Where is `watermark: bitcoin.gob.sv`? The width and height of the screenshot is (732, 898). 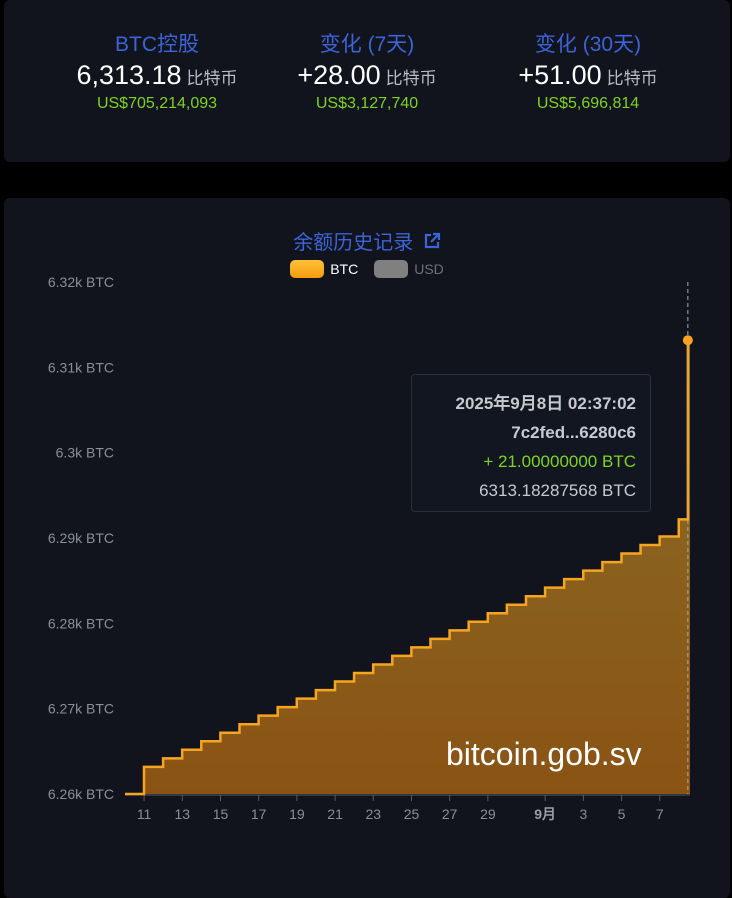
watermark: bitcoin.gob.sv is located at coordinates (544, 754).